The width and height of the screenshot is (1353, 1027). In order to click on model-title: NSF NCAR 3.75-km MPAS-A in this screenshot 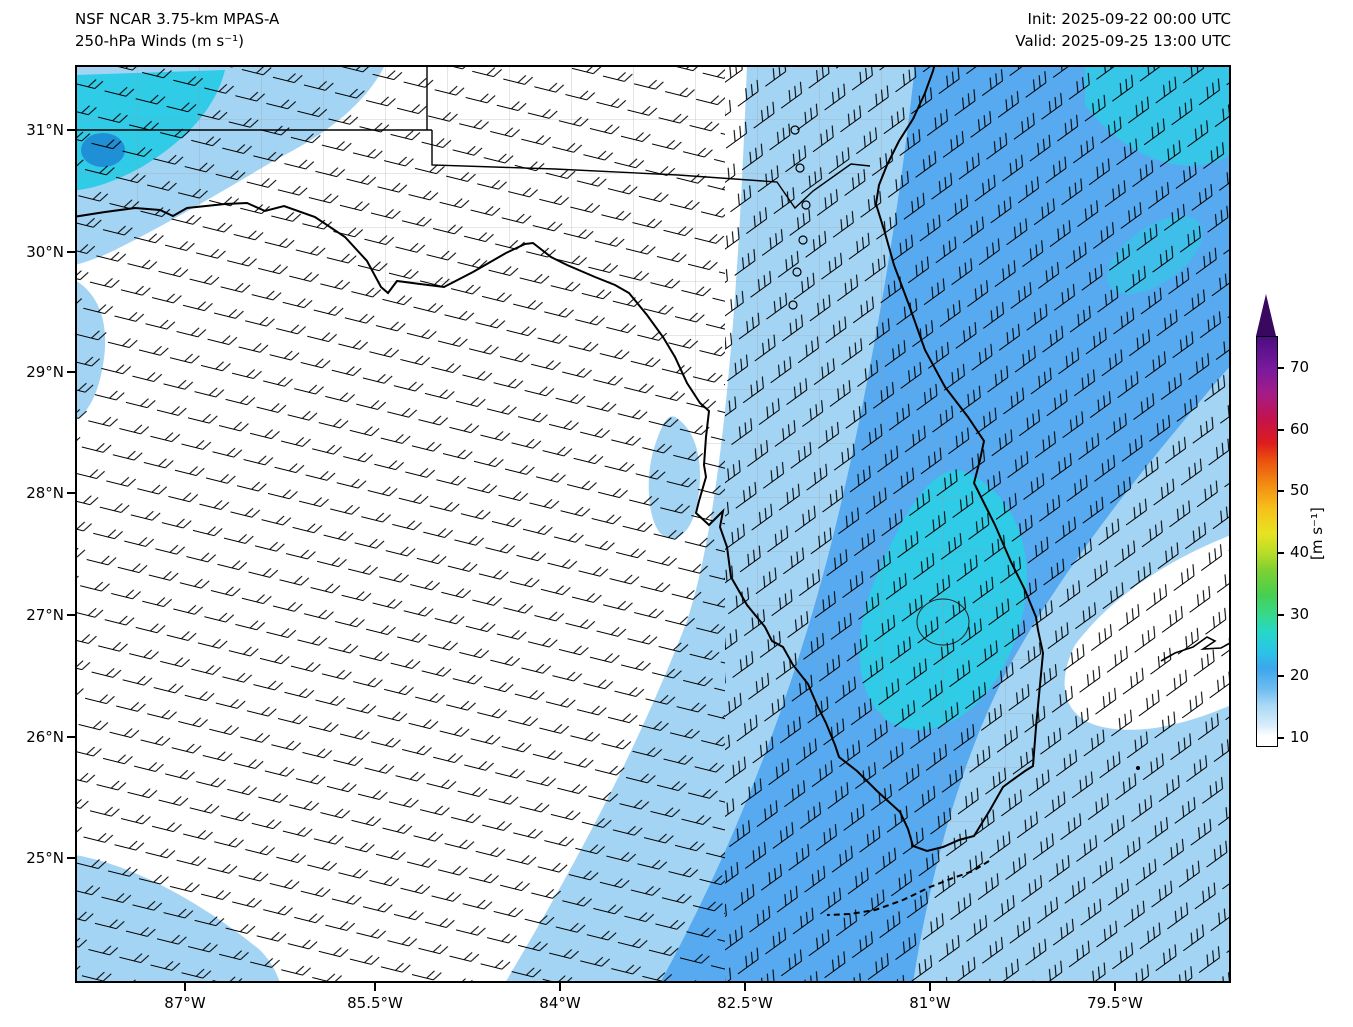, I will do `click(177, 19)`.